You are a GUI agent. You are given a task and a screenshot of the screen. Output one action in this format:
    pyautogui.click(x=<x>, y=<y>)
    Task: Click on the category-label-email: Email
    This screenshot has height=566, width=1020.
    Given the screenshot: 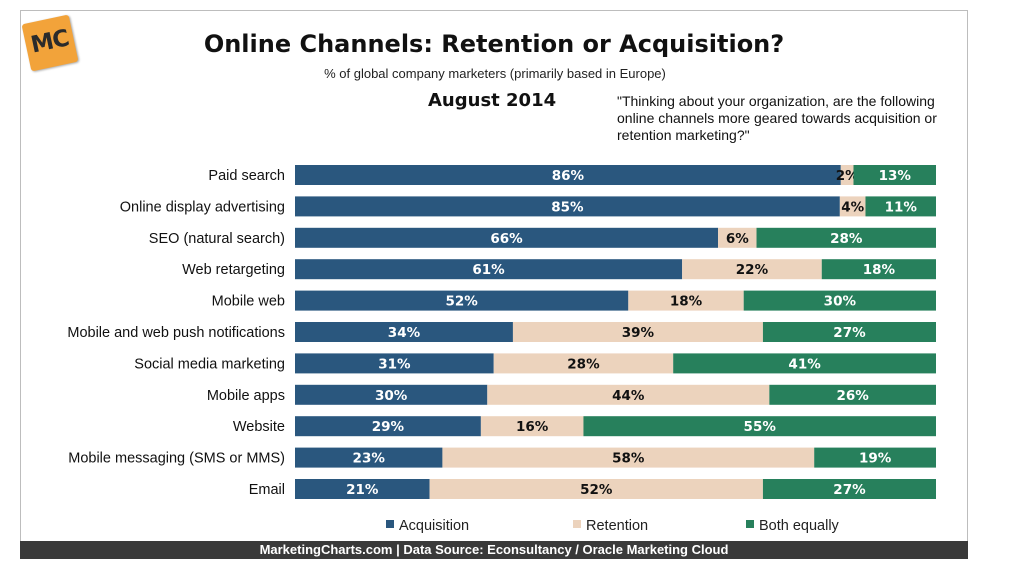 What is the action you would take?
    pyautogui.click(x=267, y=490)
    